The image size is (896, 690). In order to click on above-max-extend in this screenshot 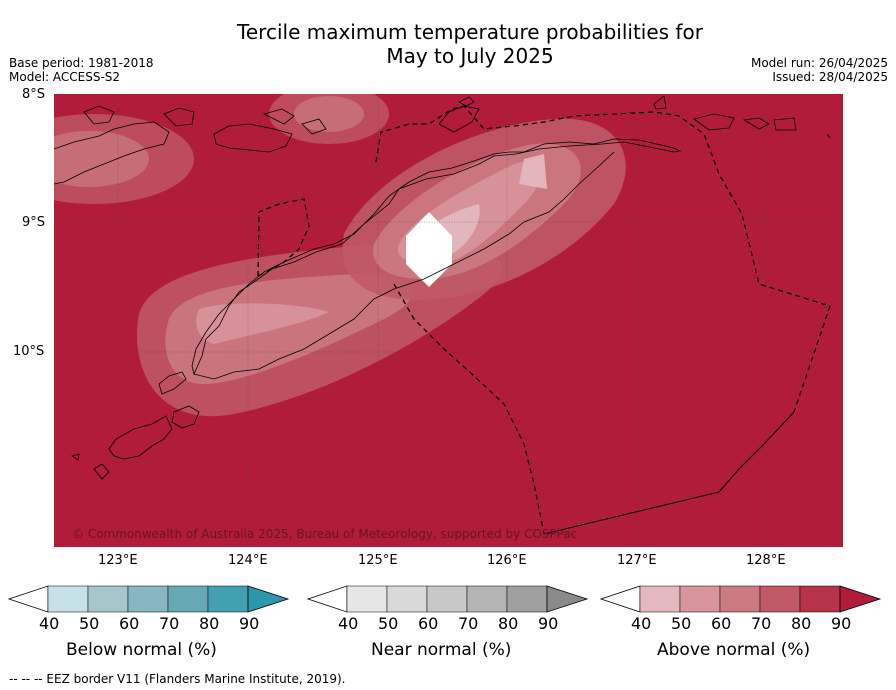, I will do `click(860, 599)`.